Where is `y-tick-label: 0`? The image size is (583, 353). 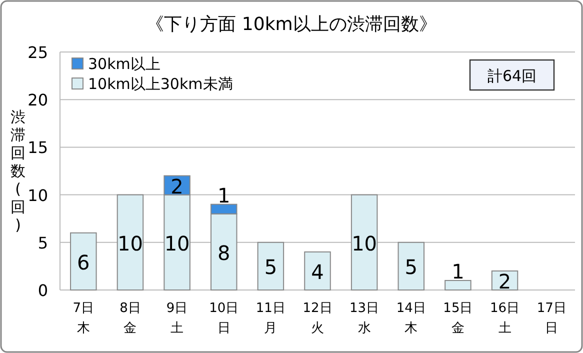
y-tick-label: 0 is located at coordinates (43, 290).